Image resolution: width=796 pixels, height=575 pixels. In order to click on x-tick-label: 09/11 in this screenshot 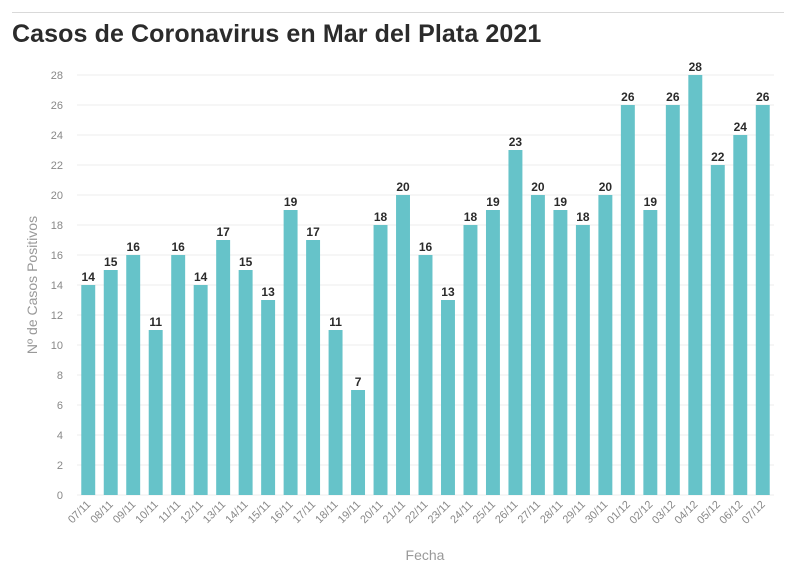, I will do `click(124, 512)`.